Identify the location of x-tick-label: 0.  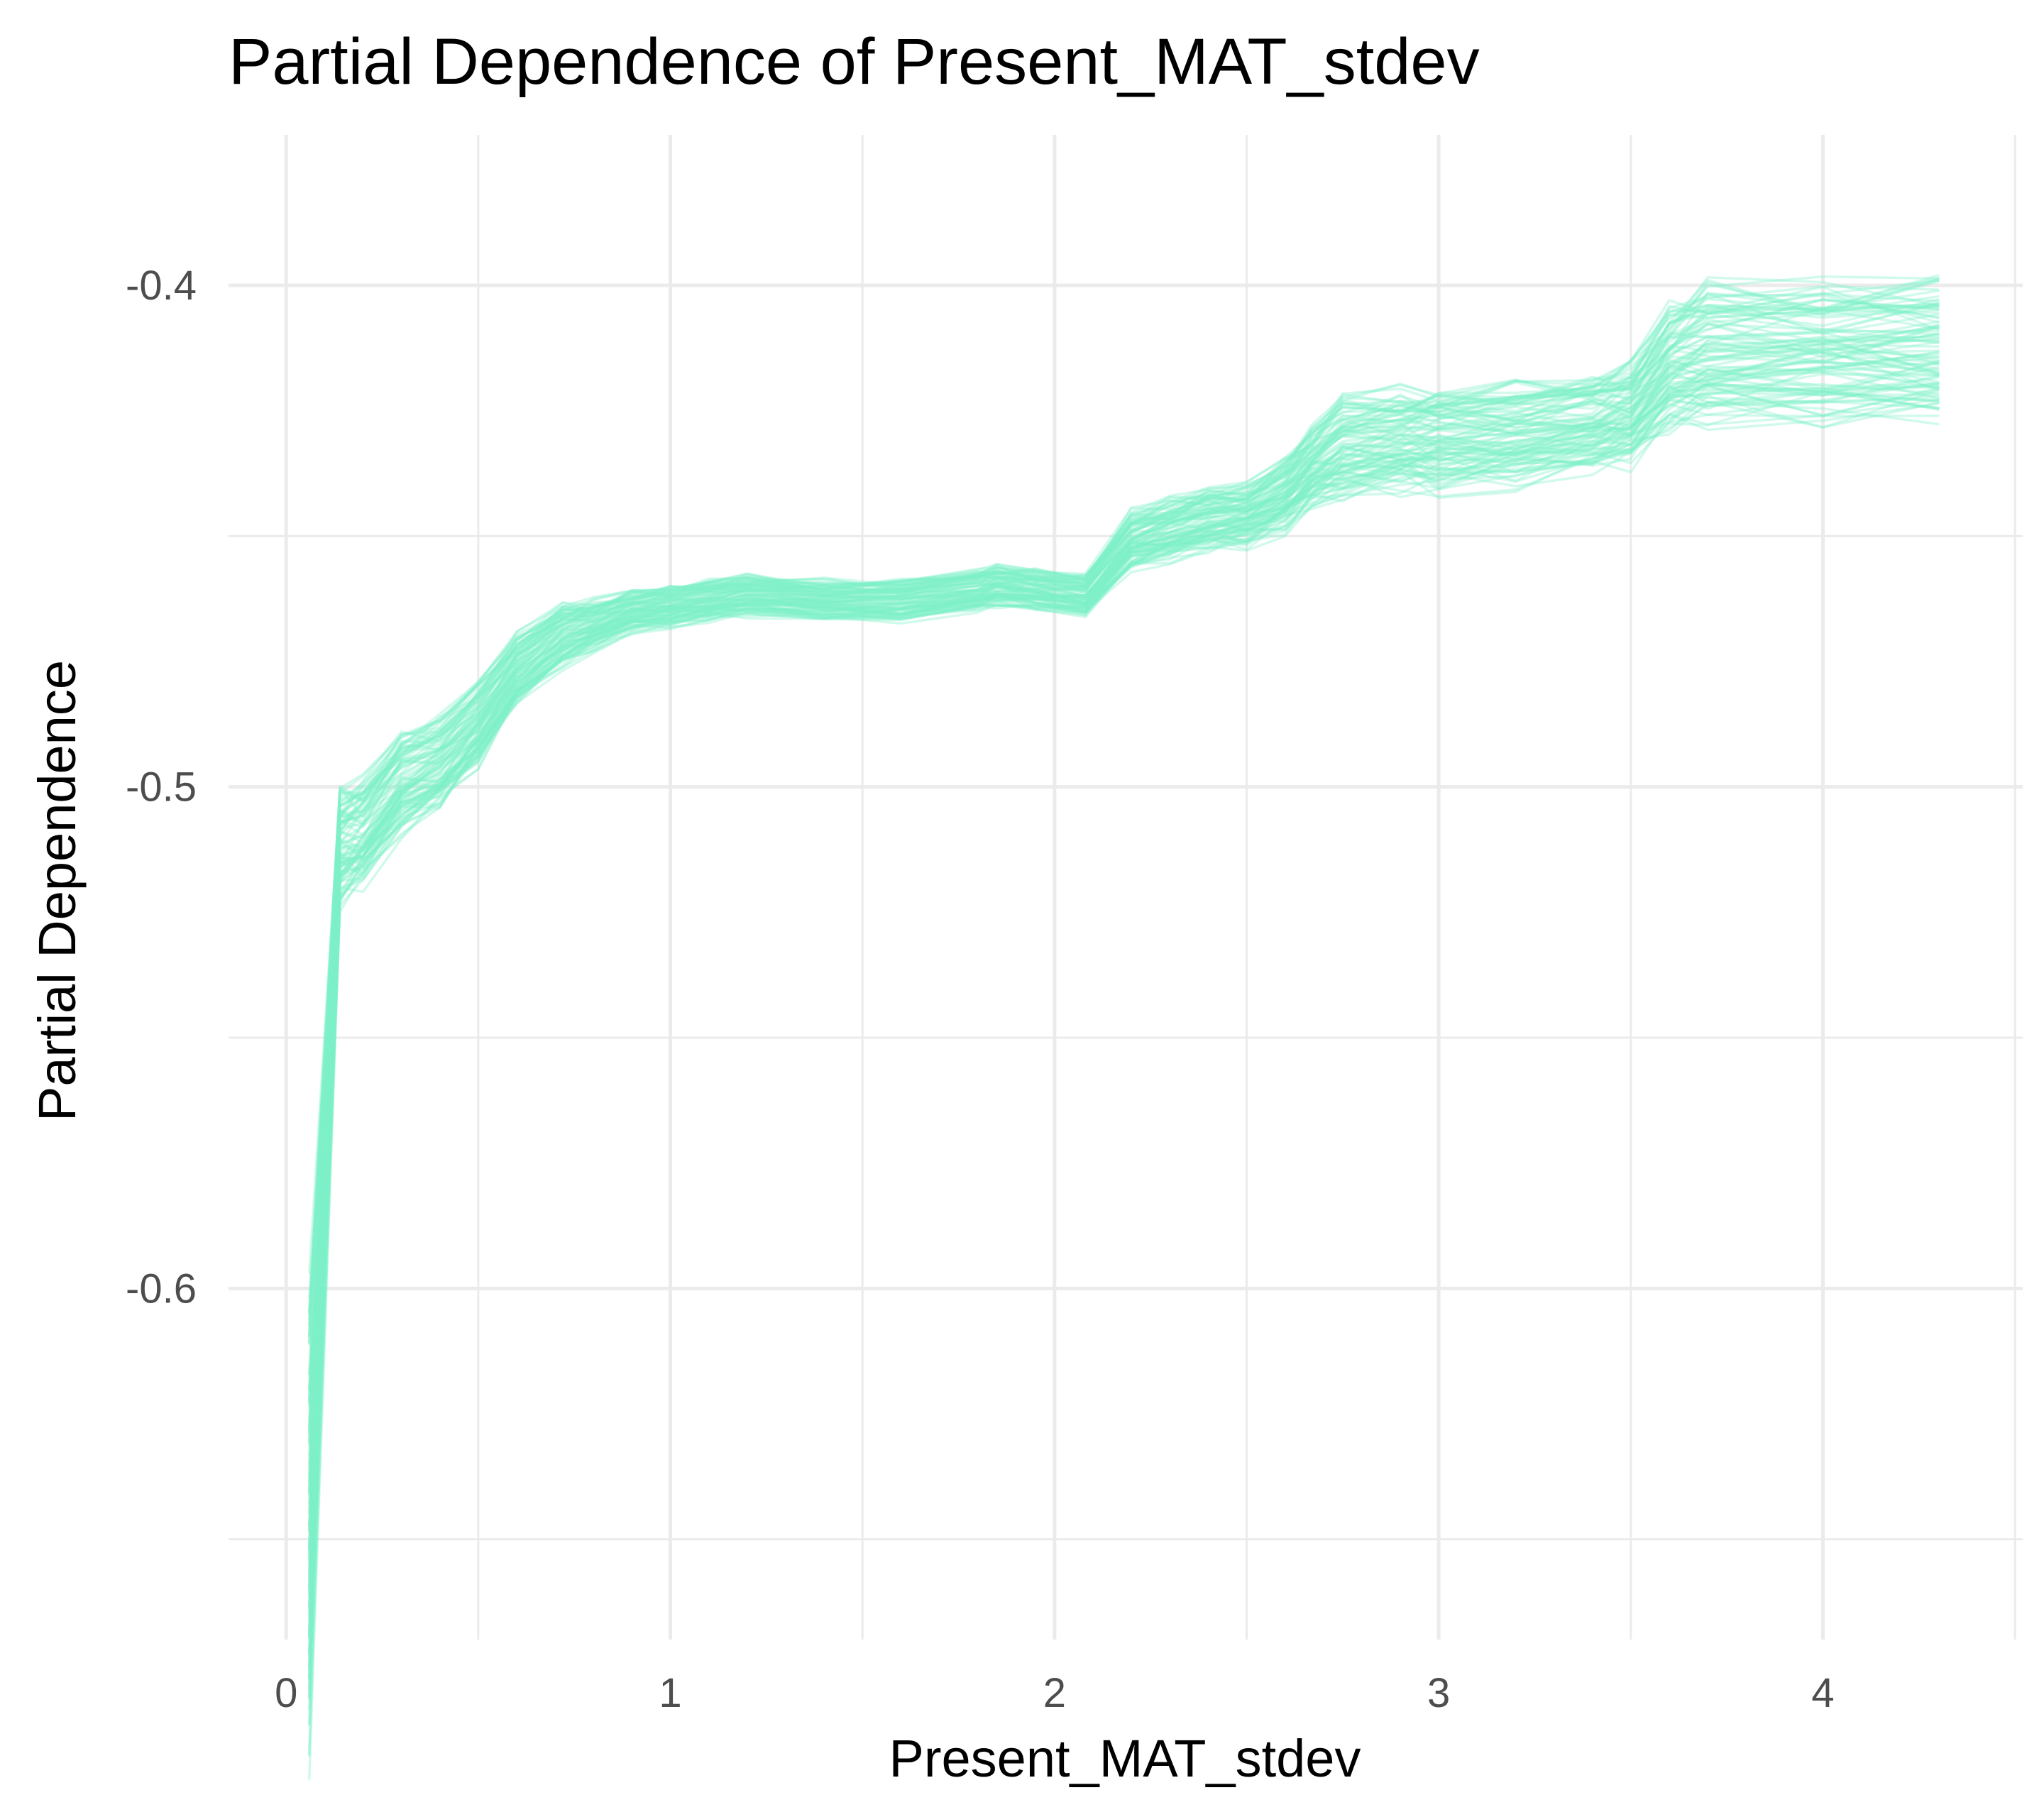
(286, 1693).